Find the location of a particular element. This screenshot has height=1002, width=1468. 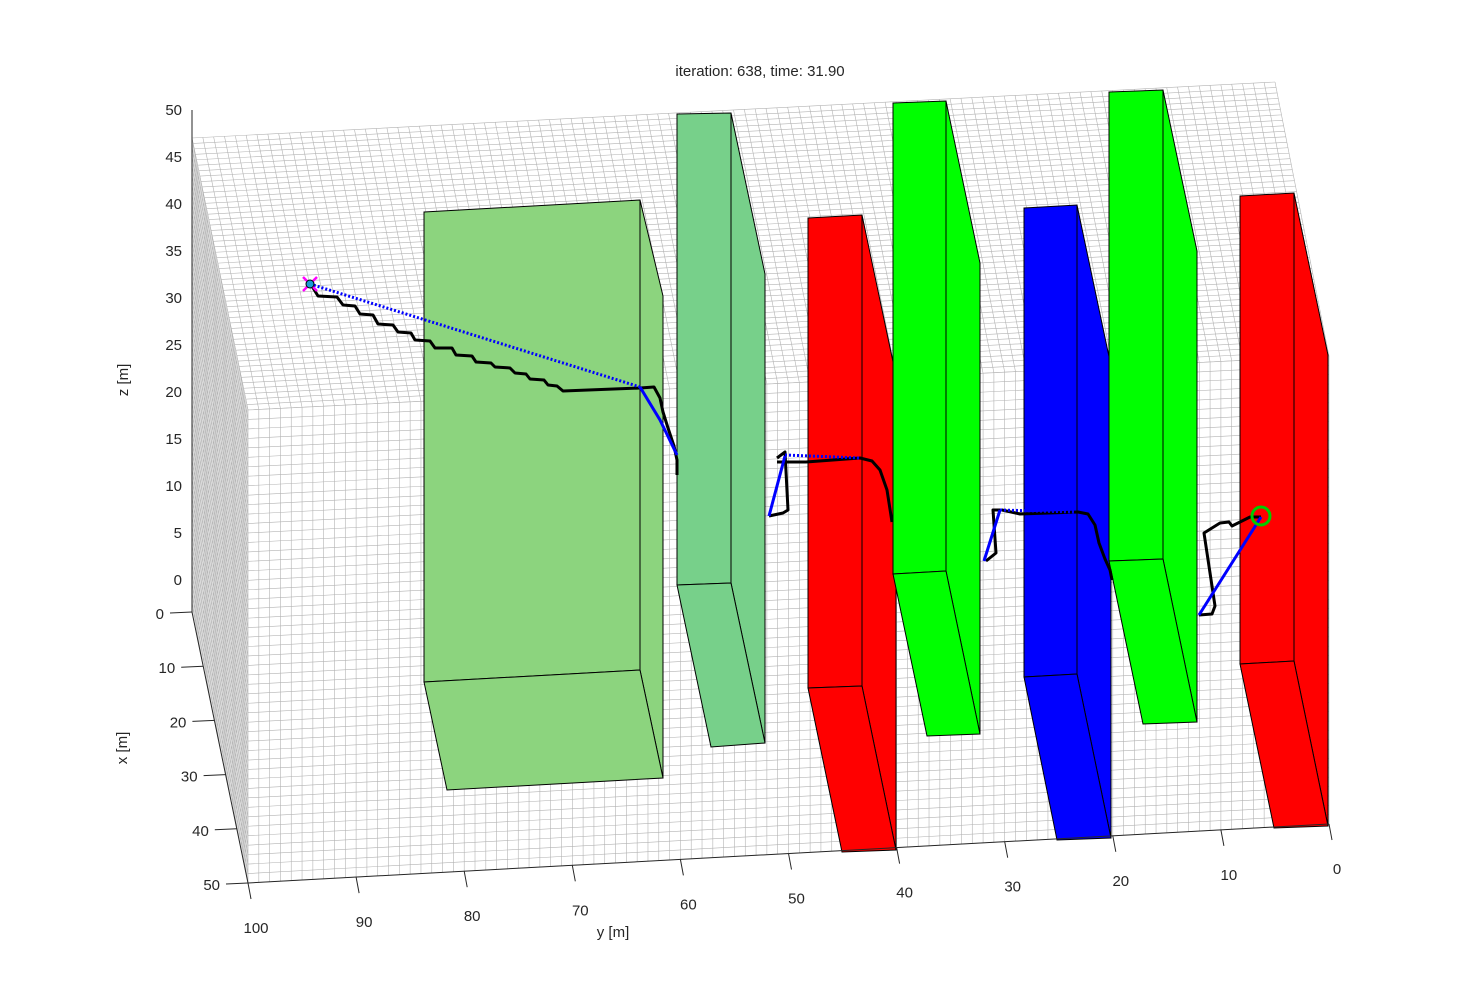

y-tick-label: 40 is located at coordinates (904, 893).